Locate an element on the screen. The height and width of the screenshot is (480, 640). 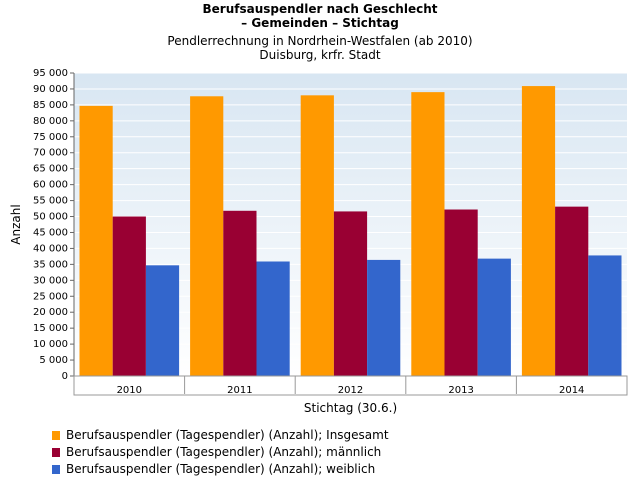
y-tick-label: 20 000 is located at coordinates (50, 312).